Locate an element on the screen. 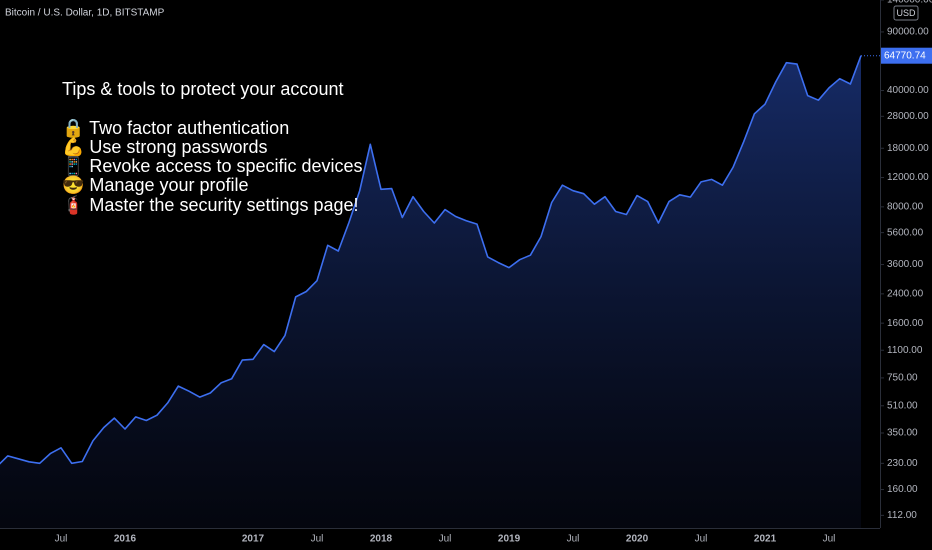  note-line: 😎 Manage your profile is located at coordinates (155, 185).